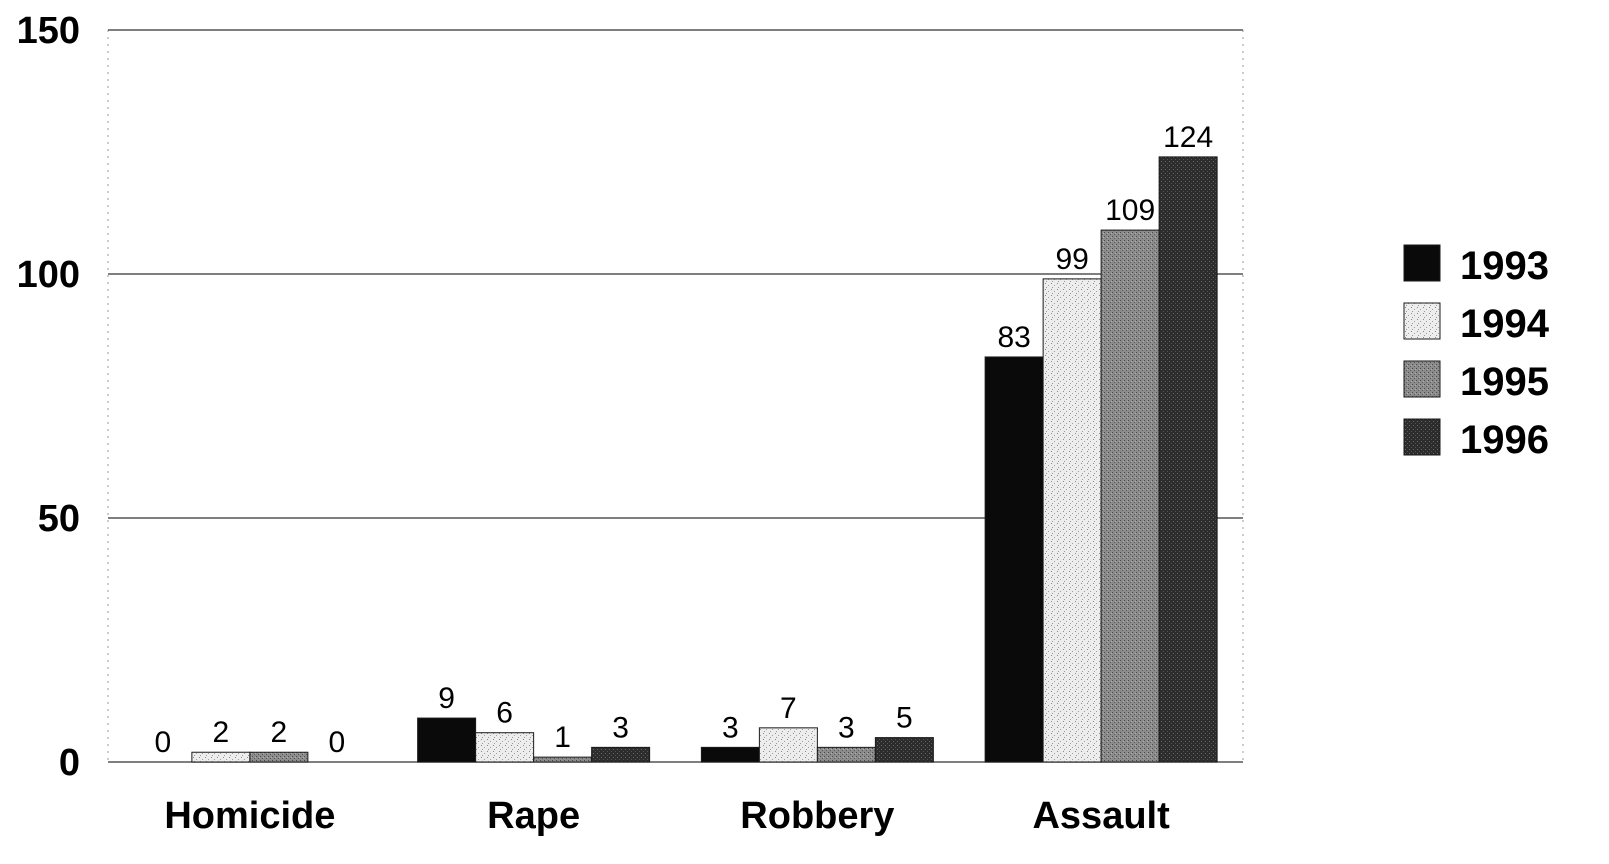 The width and height of the screenshot is (1609, 864). Describe the element at coordinates (221, 732) in the screenshot. I see `data-label-homicide-1994: 2` at that location.